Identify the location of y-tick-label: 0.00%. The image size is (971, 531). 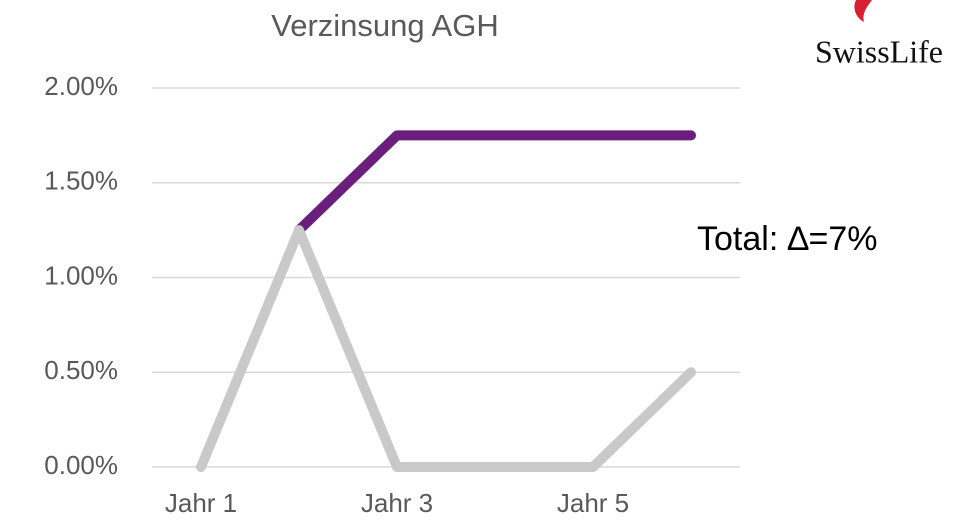
(81, 465).